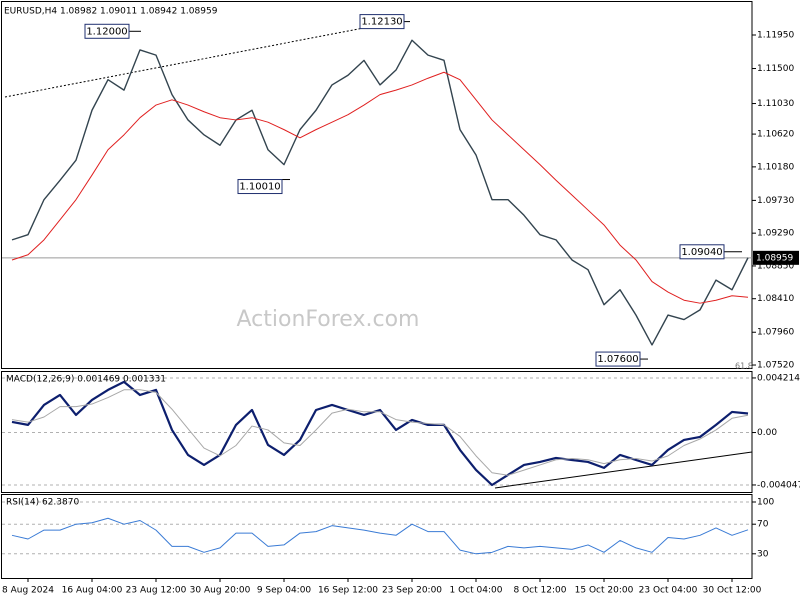 Image resolution: width=800 pixels, height=600 pixels. I want to click on x-tick-label: 23 Sep 20:00, so click(412, 591).